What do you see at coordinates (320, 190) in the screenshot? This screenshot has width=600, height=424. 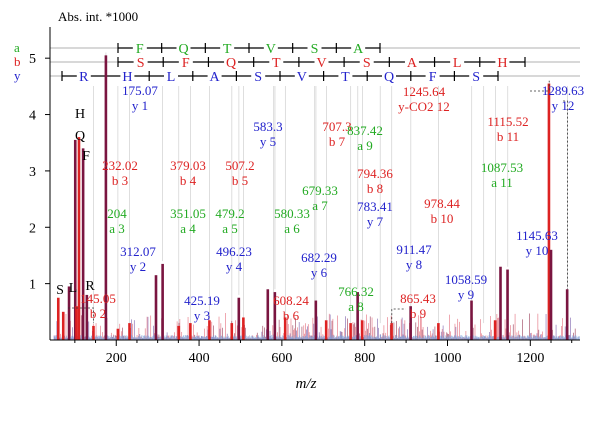 I see `peak-mass-label: 679.33` at bounding box center [320, 190].